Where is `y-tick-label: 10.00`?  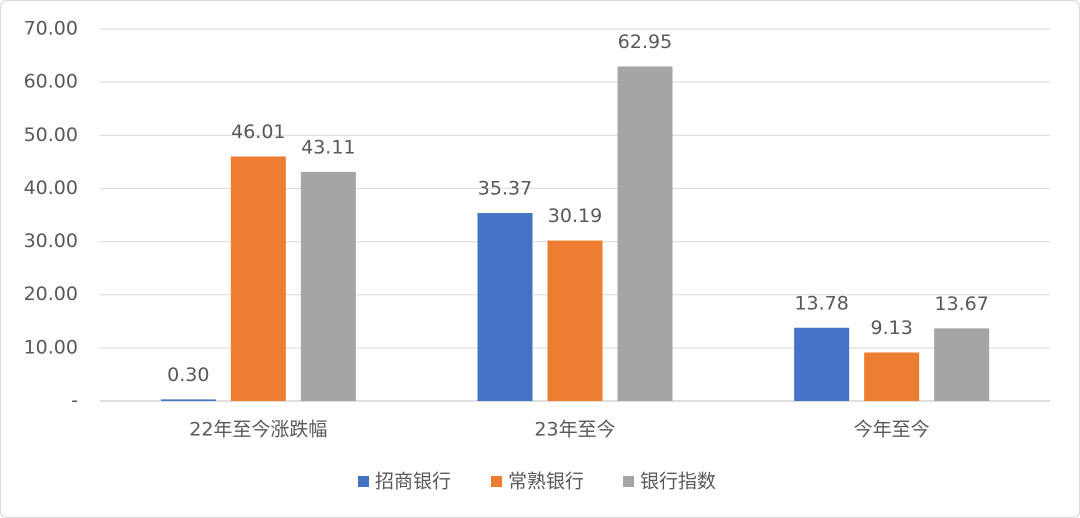
y-tick-label: 10.00 is located at coordinates (51, 347).